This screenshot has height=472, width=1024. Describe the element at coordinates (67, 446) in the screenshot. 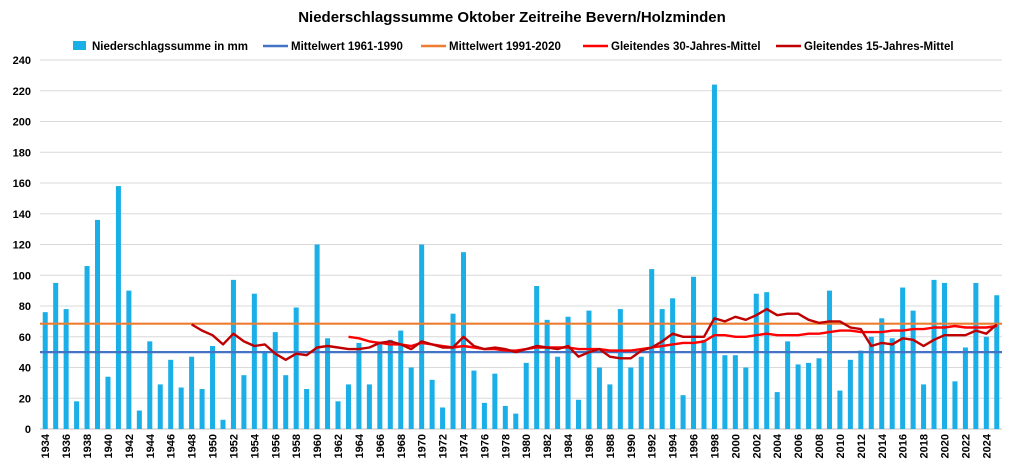

I see `x-tick-label-1936: 1936` at that location.